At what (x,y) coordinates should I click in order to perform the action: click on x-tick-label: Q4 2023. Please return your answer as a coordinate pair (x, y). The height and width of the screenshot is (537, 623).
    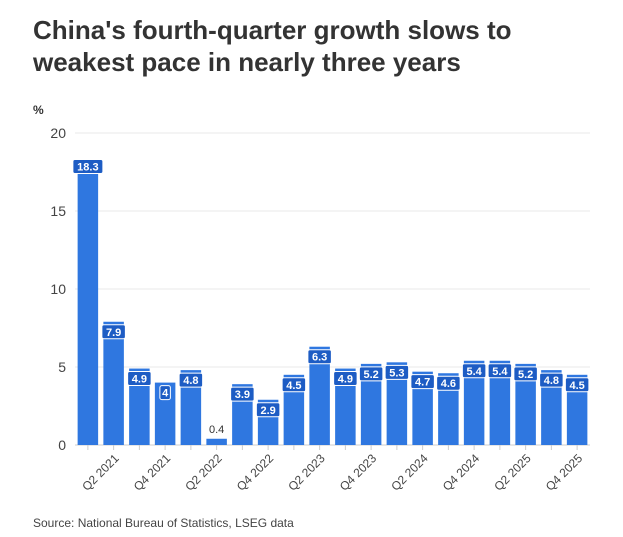
    Looking at the image, I should click on (358, 472).